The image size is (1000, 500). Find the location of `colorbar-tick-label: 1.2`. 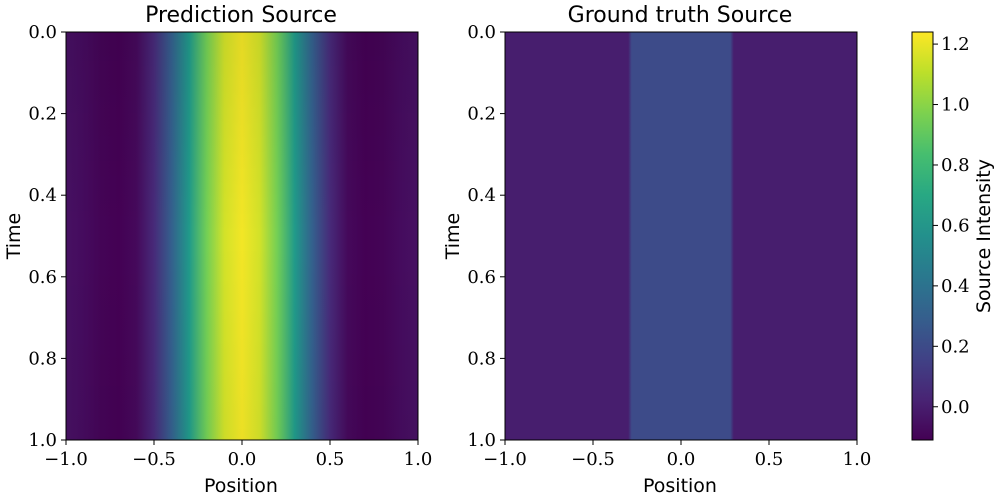

colorbar-tick-label: 1.2 is located at coordinates (955, 44).